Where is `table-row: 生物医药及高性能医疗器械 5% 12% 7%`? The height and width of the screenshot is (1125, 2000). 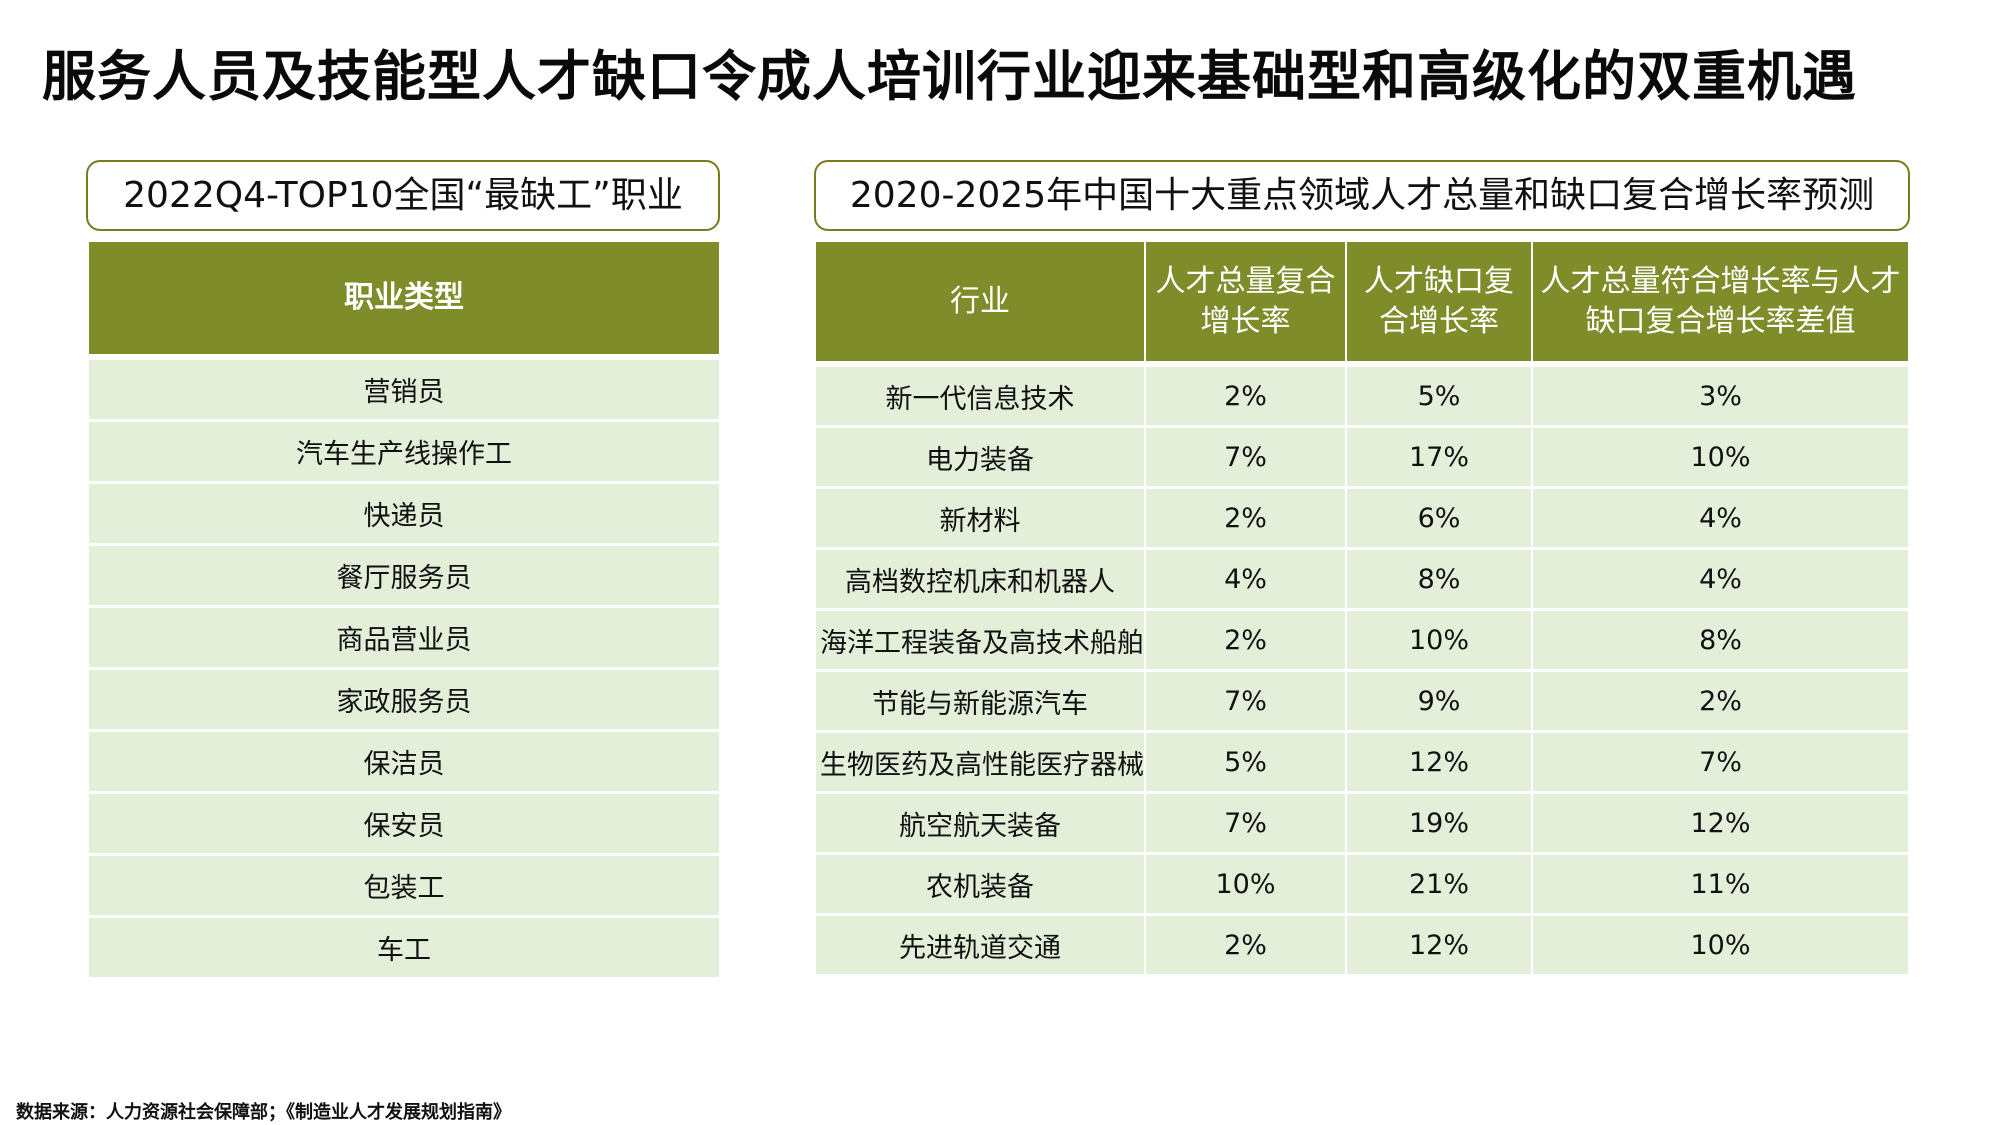
table-row: 生物医药及高性能医疗器械 5% 12% 7% is located at coordinates (1362, 762).